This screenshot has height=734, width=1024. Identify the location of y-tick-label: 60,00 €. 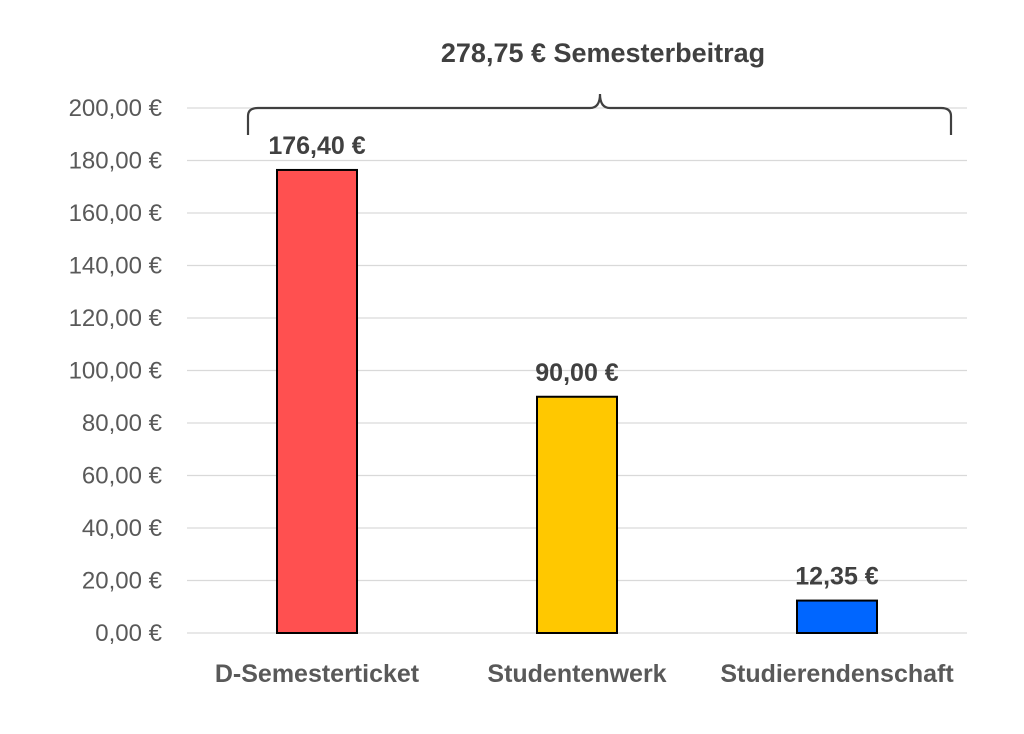
(122, 476).